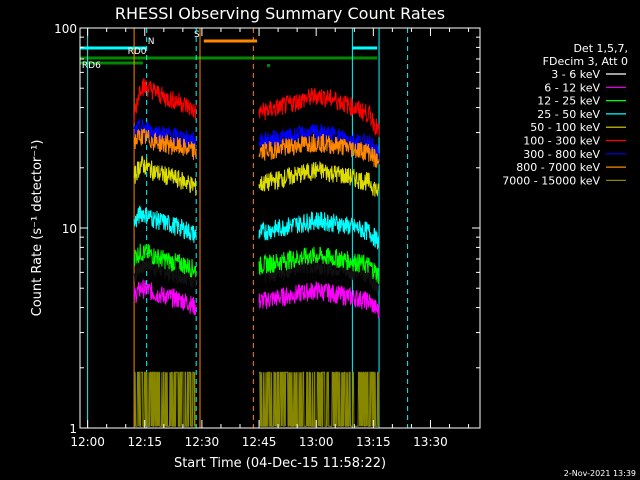 Image resolution: width=640 pixels, height=480 pixels. Describe the element at coordinates (197, 35) in the screenshot. I see `flag-label-s: S` at that location.